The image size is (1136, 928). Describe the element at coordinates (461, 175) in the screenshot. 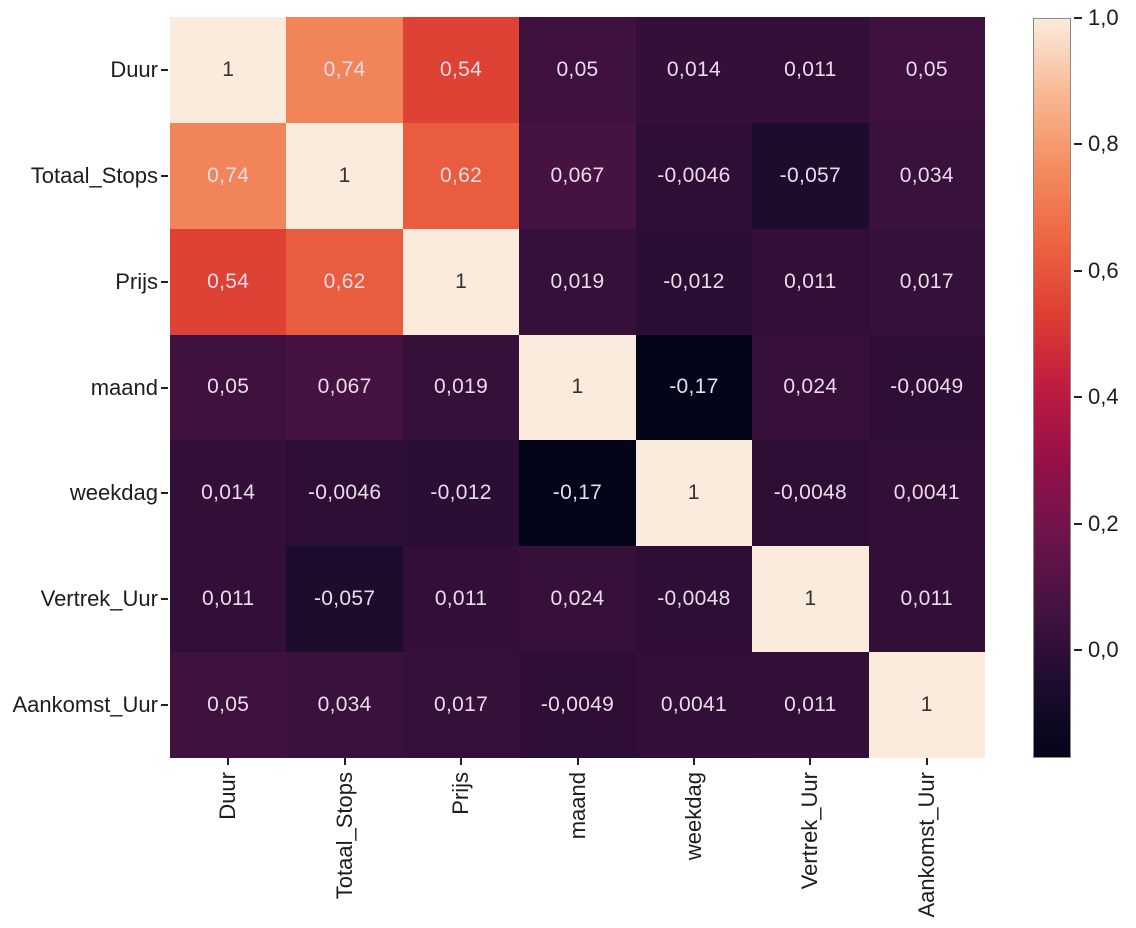

I see `heatmap-cell-Totaal_Stops-Prijs: 0,62` at that location.